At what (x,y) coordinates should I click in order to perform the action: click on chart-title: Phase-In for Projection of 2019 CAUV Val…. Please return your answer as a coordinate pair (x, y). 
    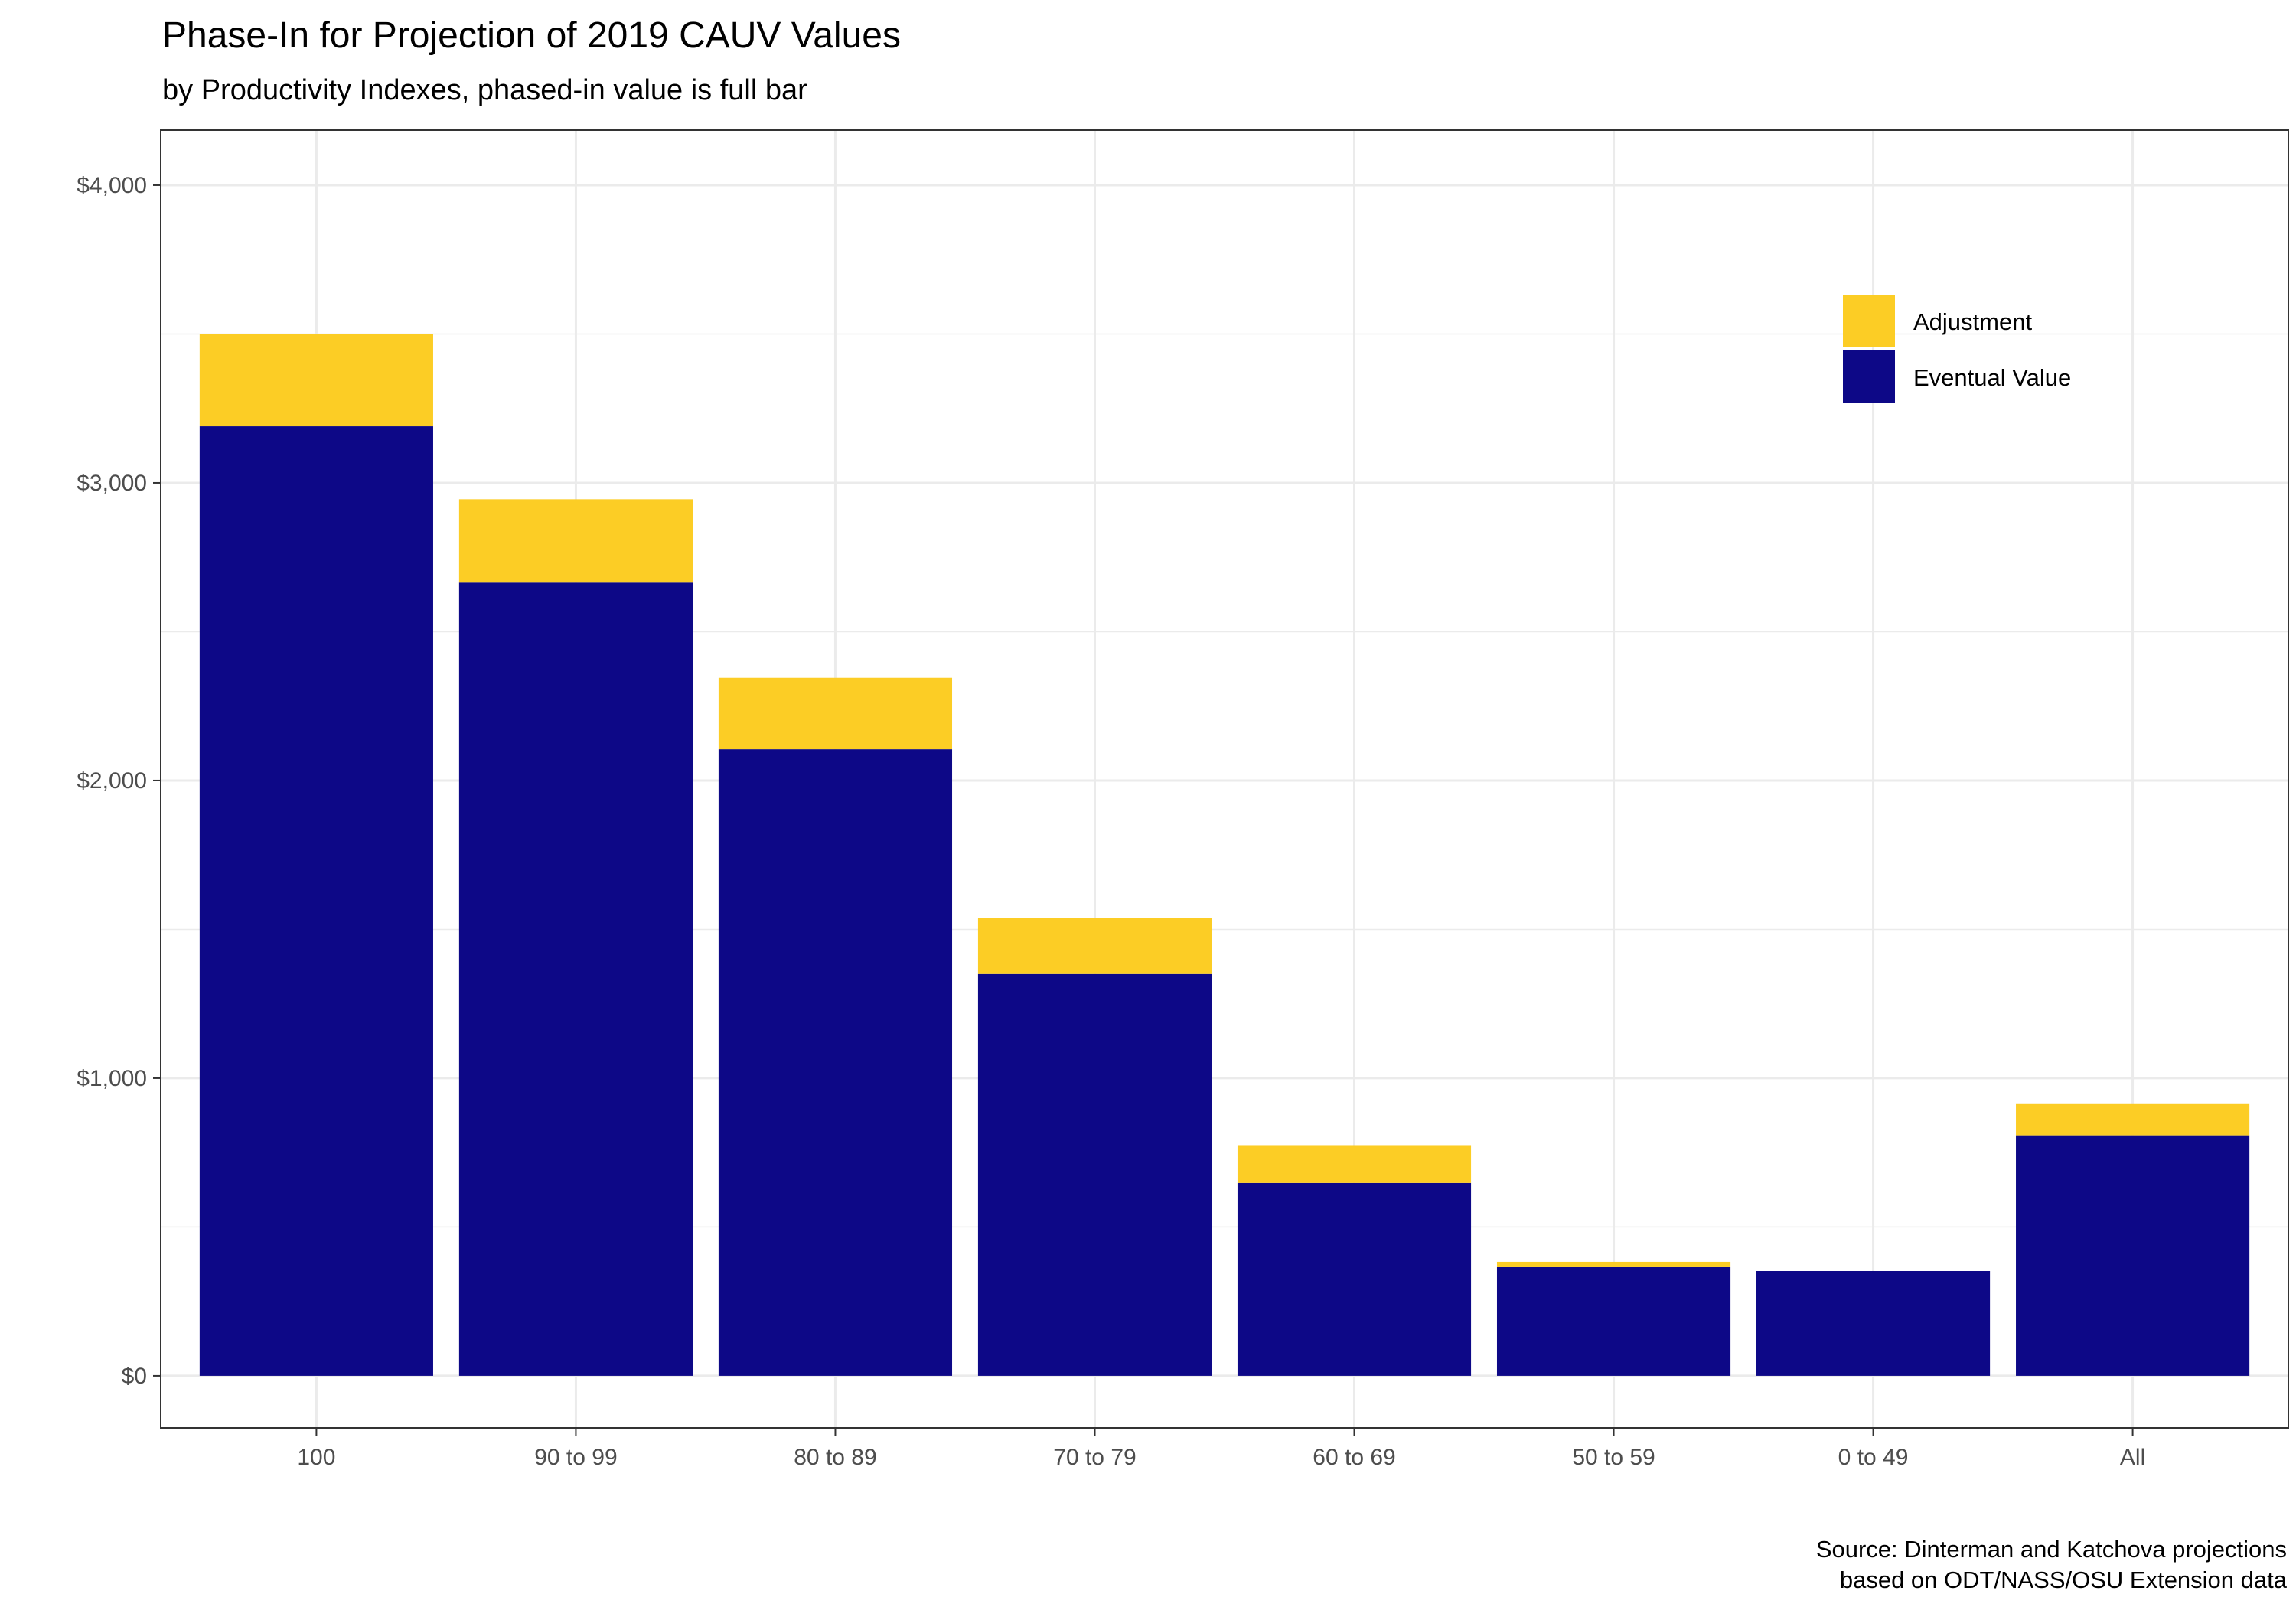
    Looking at the image, I should click on (531, 35).